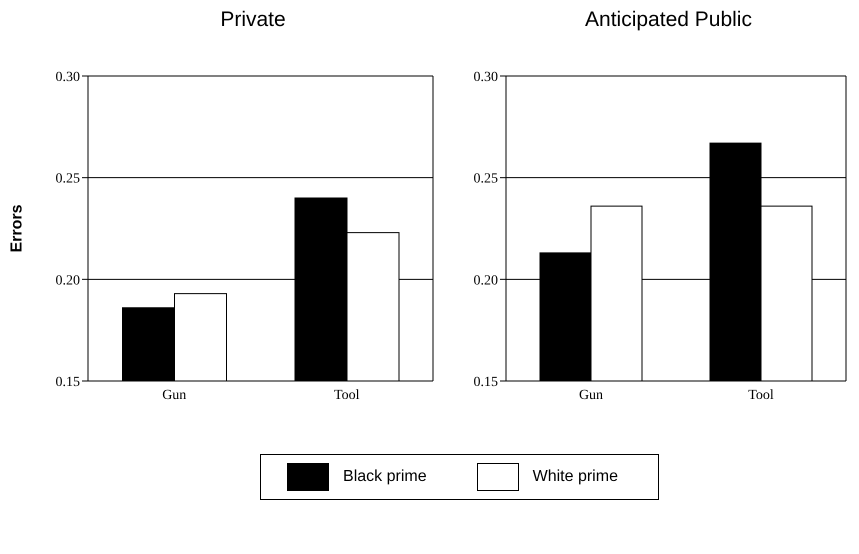  Describe the element at coordinates (385, 477) in the screenshot. I see `legend-label: Black prime` at that location.